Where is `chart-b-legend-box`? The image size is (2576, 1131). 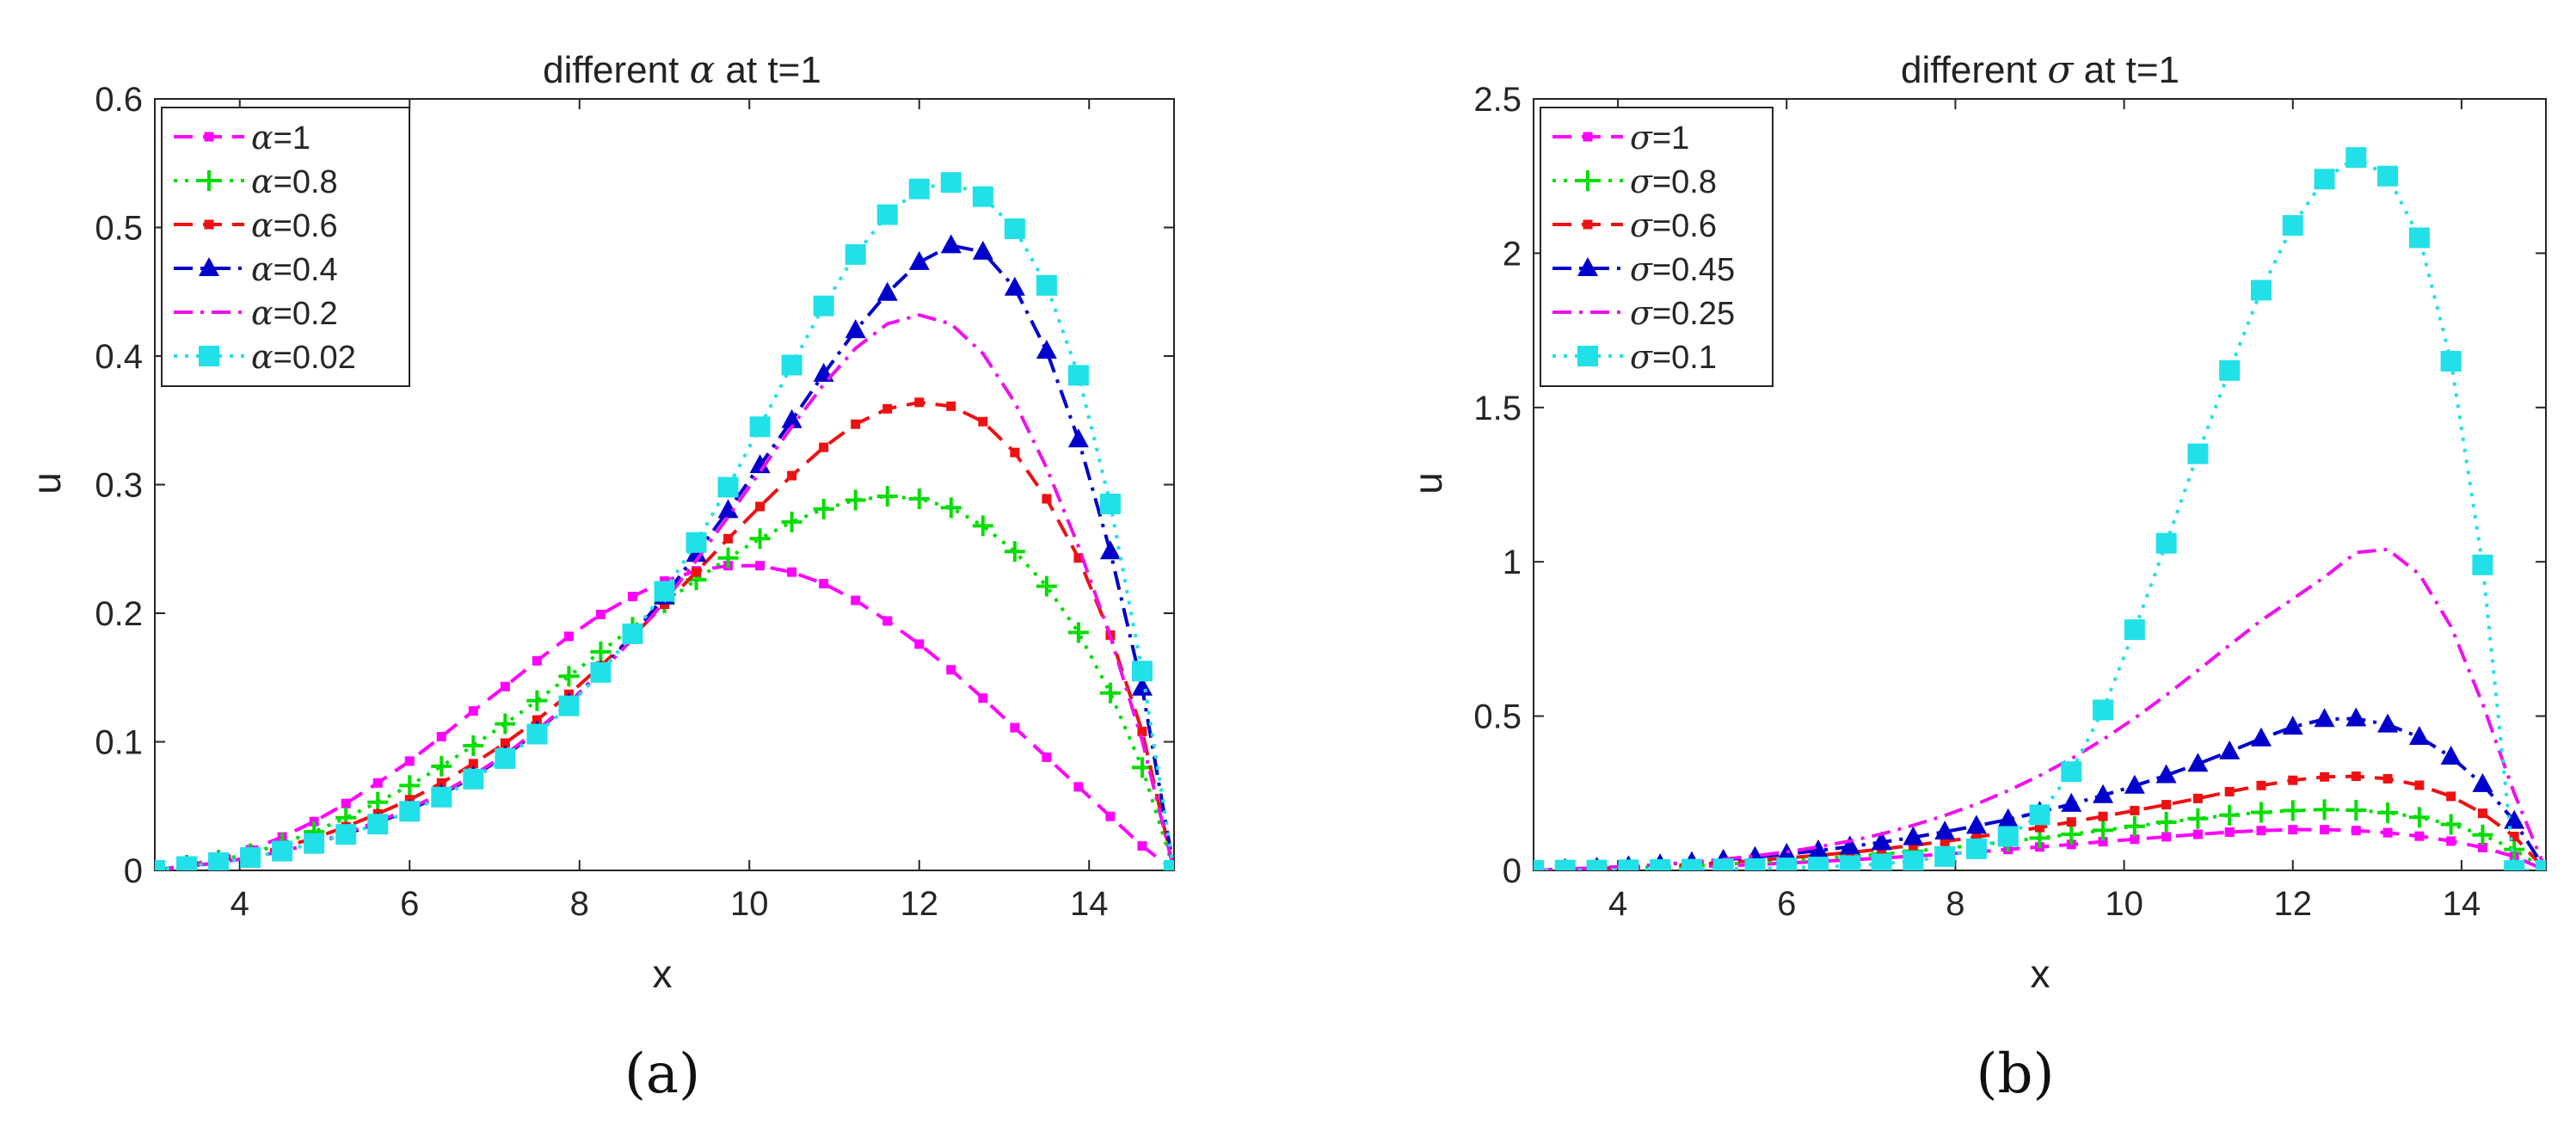
chart-b-legend-box is located at coordinates (1657, 247).